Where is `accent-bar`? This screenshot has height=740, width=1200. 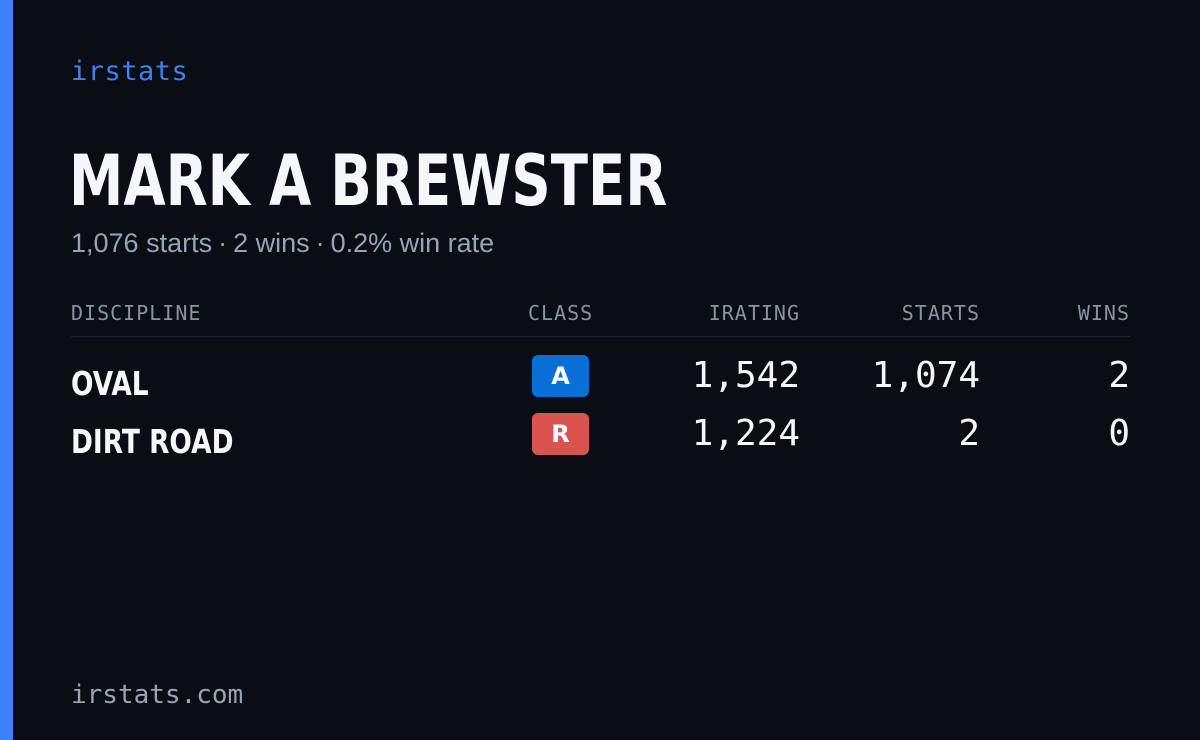
accent-bar is located at coordinates (6, 370).